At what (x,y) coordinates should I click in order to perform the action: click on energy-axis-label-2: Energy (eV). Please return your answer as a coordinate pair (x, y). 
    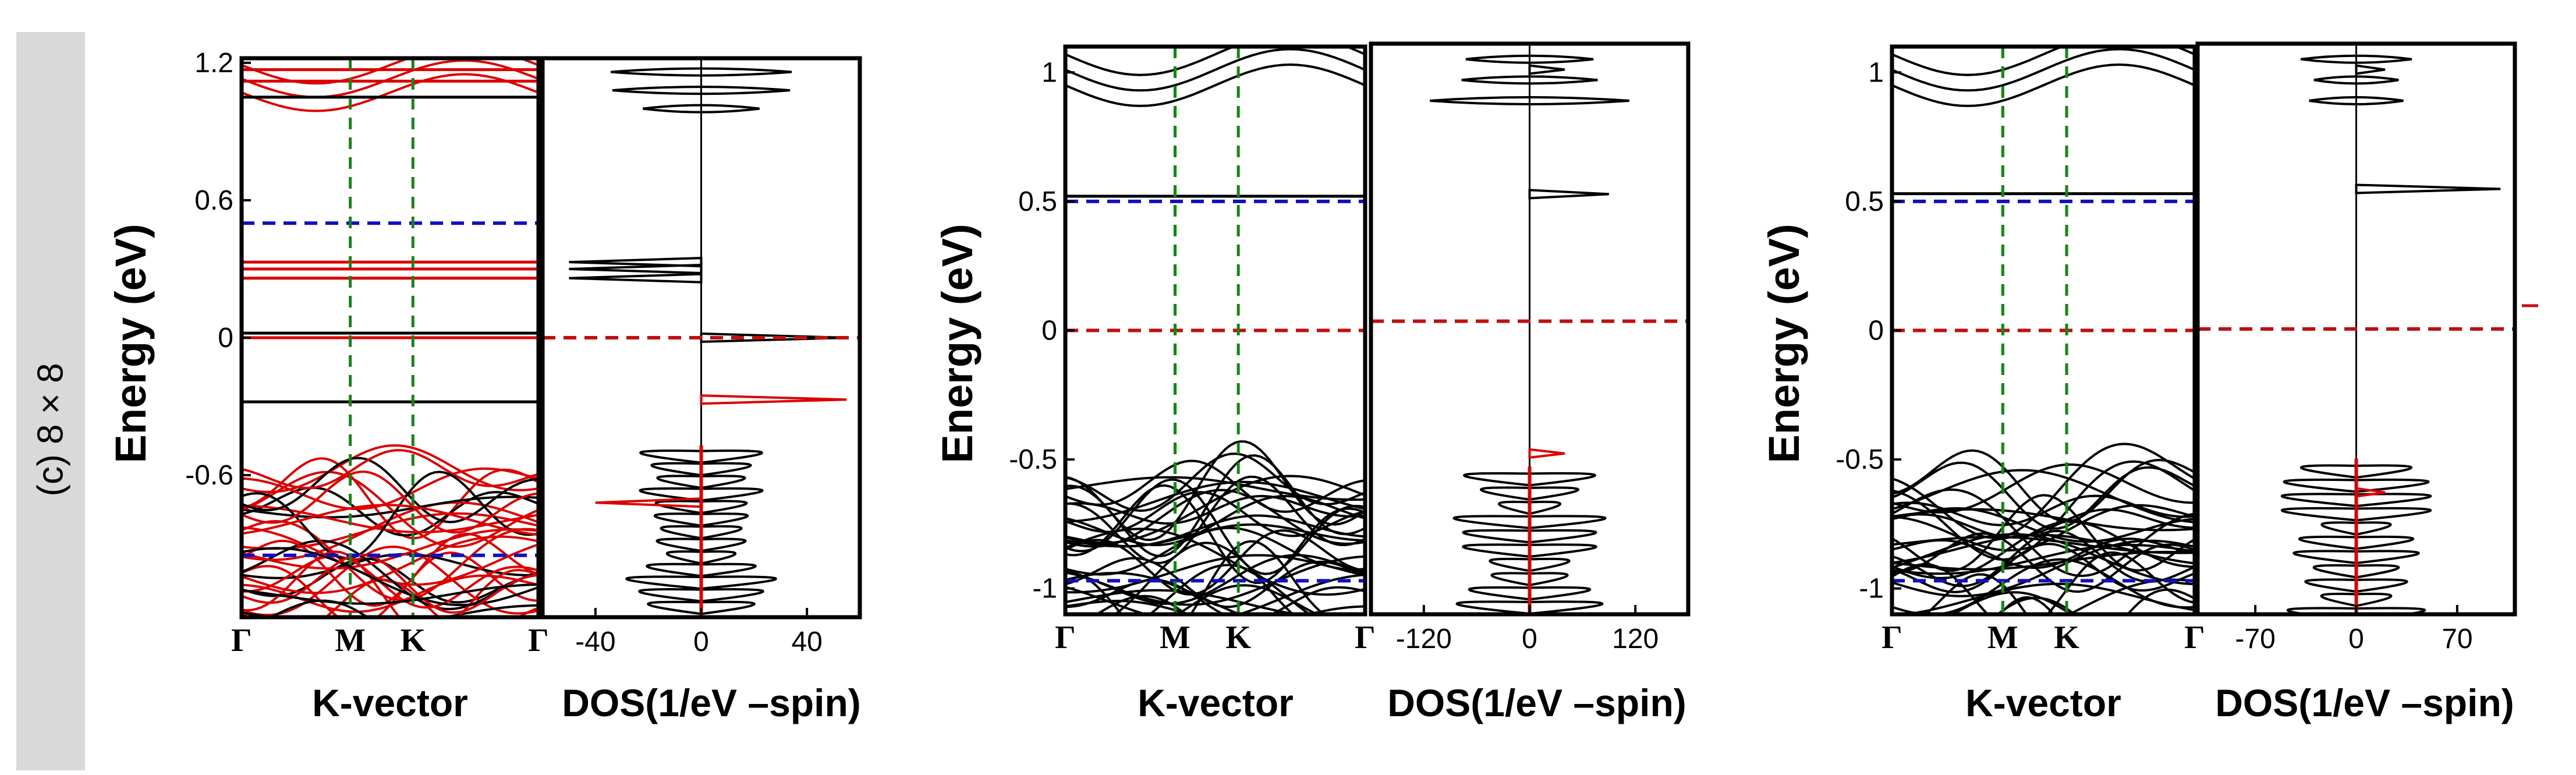
    Looking at the image, I should click on (957, 343).